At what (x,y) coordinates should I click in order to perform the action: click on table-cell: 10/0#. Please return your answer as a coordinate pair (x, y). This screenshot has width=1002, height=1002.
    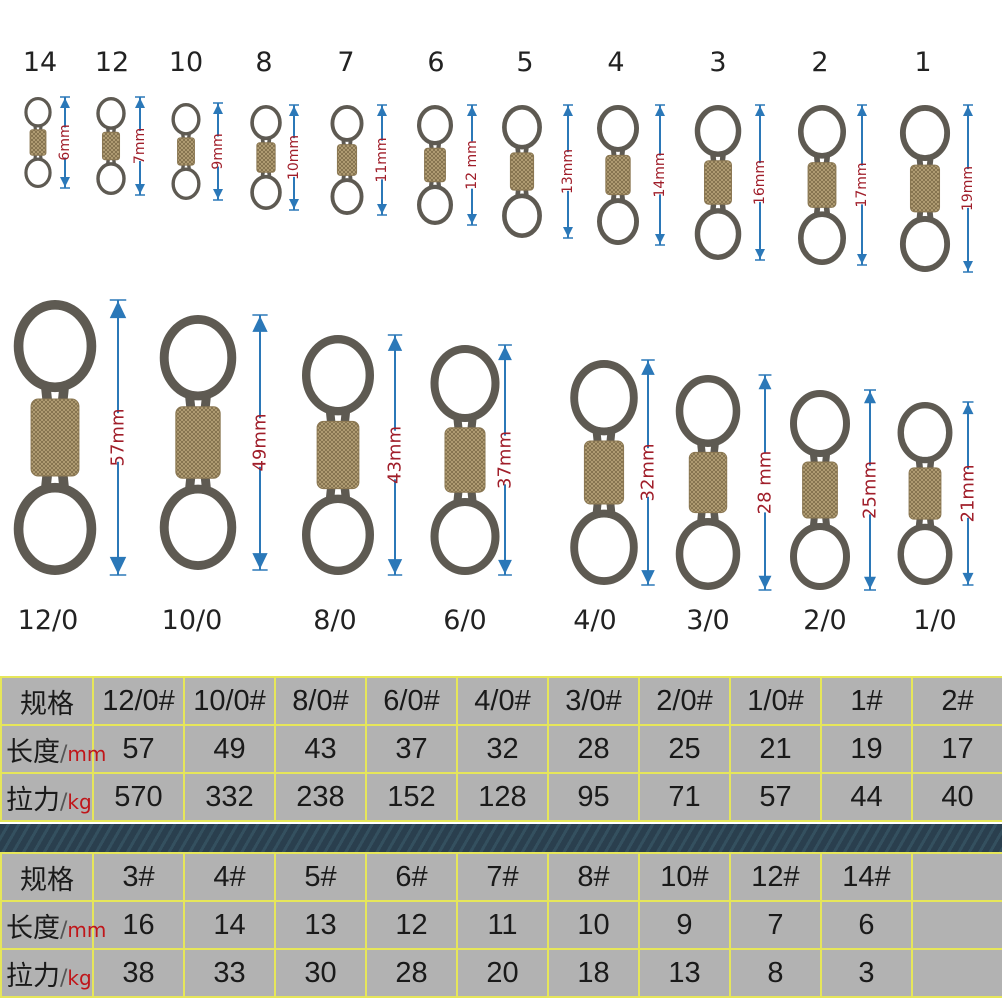
    Looking at the image, I should click on (229, 701).